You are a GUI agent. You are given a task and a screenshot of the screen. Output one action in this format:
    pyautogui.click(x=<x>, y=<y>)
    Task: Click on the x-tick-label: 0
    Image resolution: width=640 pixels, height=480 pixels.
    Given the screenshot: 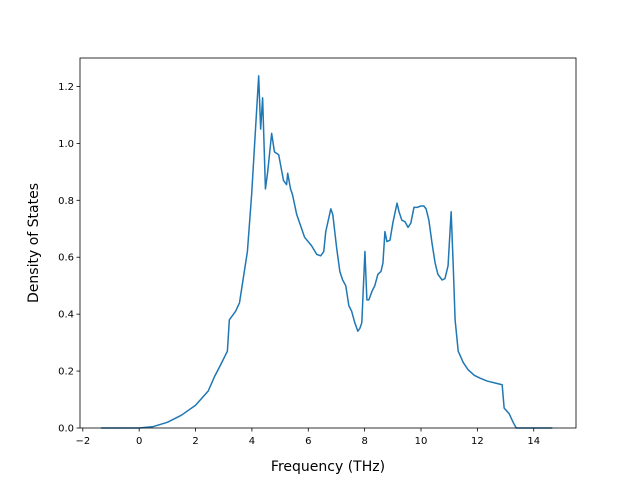 What is the action you would take?
    pyautogui.click(x=139, y=441)
    